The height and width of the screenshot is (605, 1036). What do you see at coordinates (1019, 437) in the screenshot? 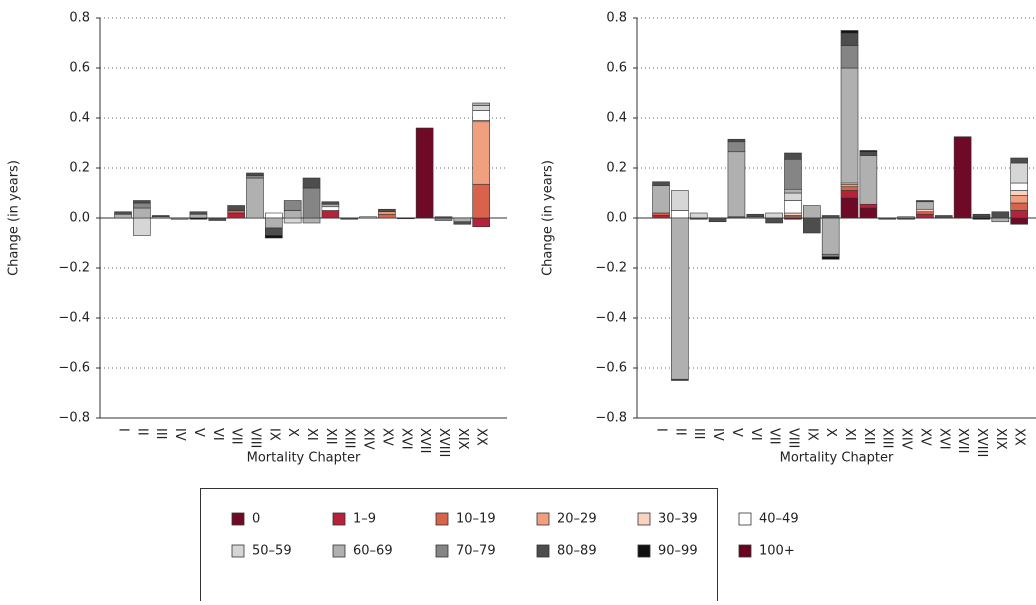
I see `x-tick-label: XX` at bounding box center [1019, 437].